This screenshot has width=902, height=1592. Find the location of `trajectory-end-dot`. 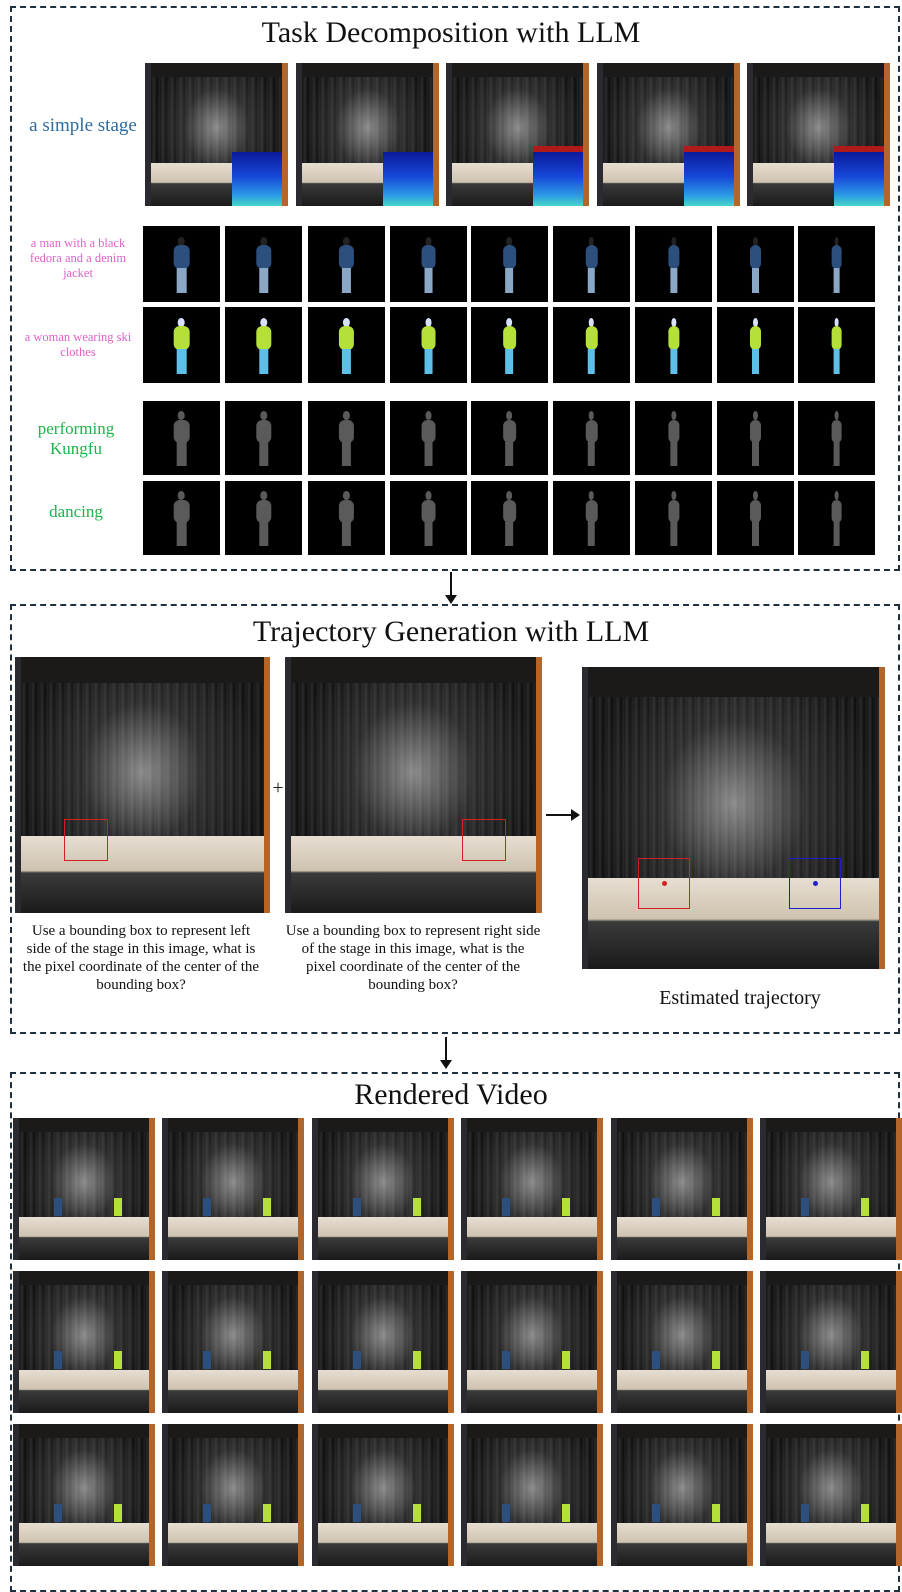

trajectory-end-dot is located at coordinates (815, 883).